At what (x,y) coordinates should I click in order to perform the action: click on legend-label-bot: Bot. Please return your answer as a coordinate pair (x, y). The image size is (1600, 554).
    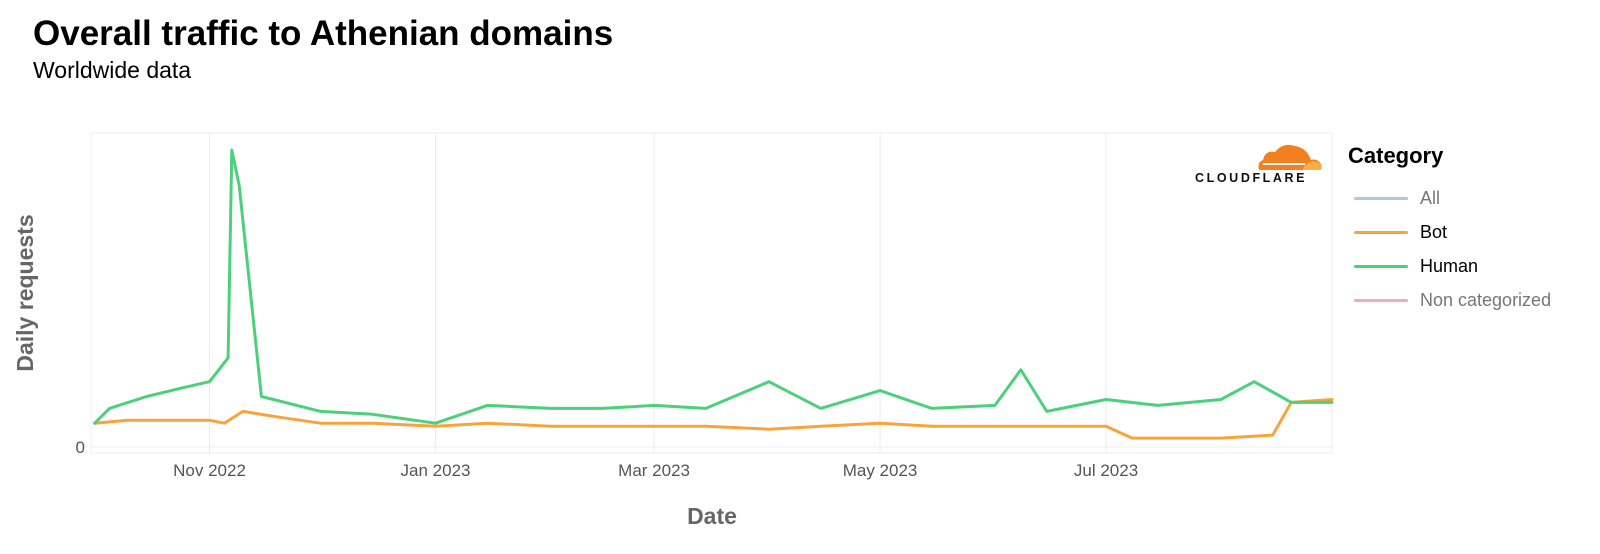
    Looking at the image, I should click on (1434, 231).